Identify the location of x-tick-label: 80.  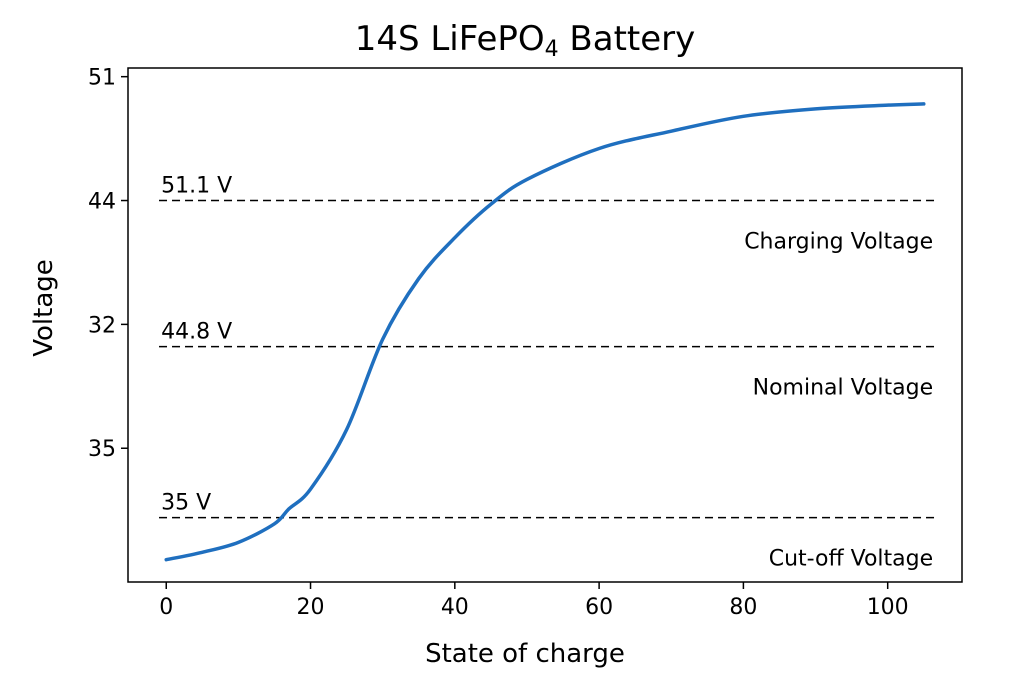
(743, 607).